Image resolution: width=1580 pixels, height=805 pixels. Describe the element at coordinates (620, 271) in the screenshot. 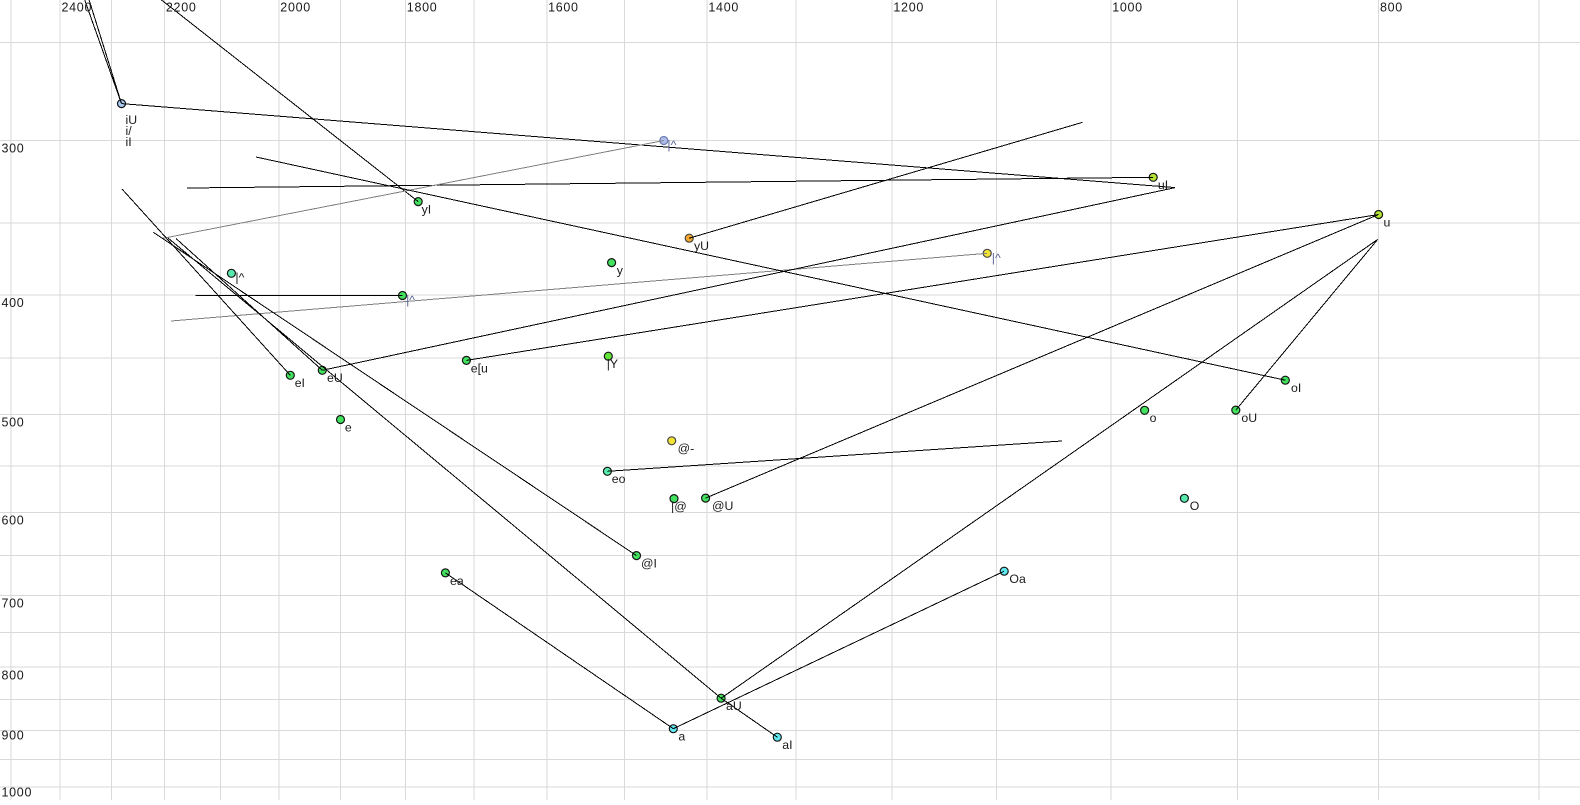

I see `svg-text: y` at that location.